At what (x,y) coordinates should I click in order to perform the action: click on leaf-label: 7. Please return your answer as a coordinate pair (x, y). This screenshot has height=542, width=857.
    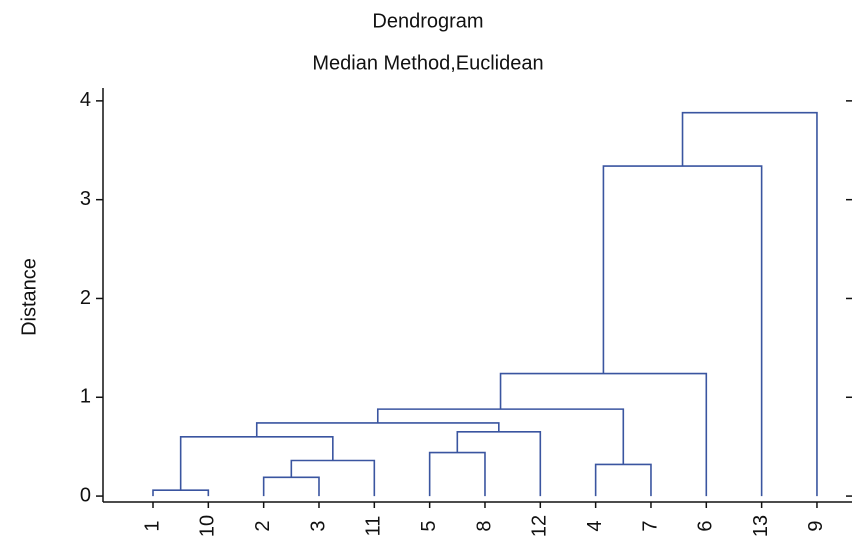
    Looking at the image, I should click on (650, 525).